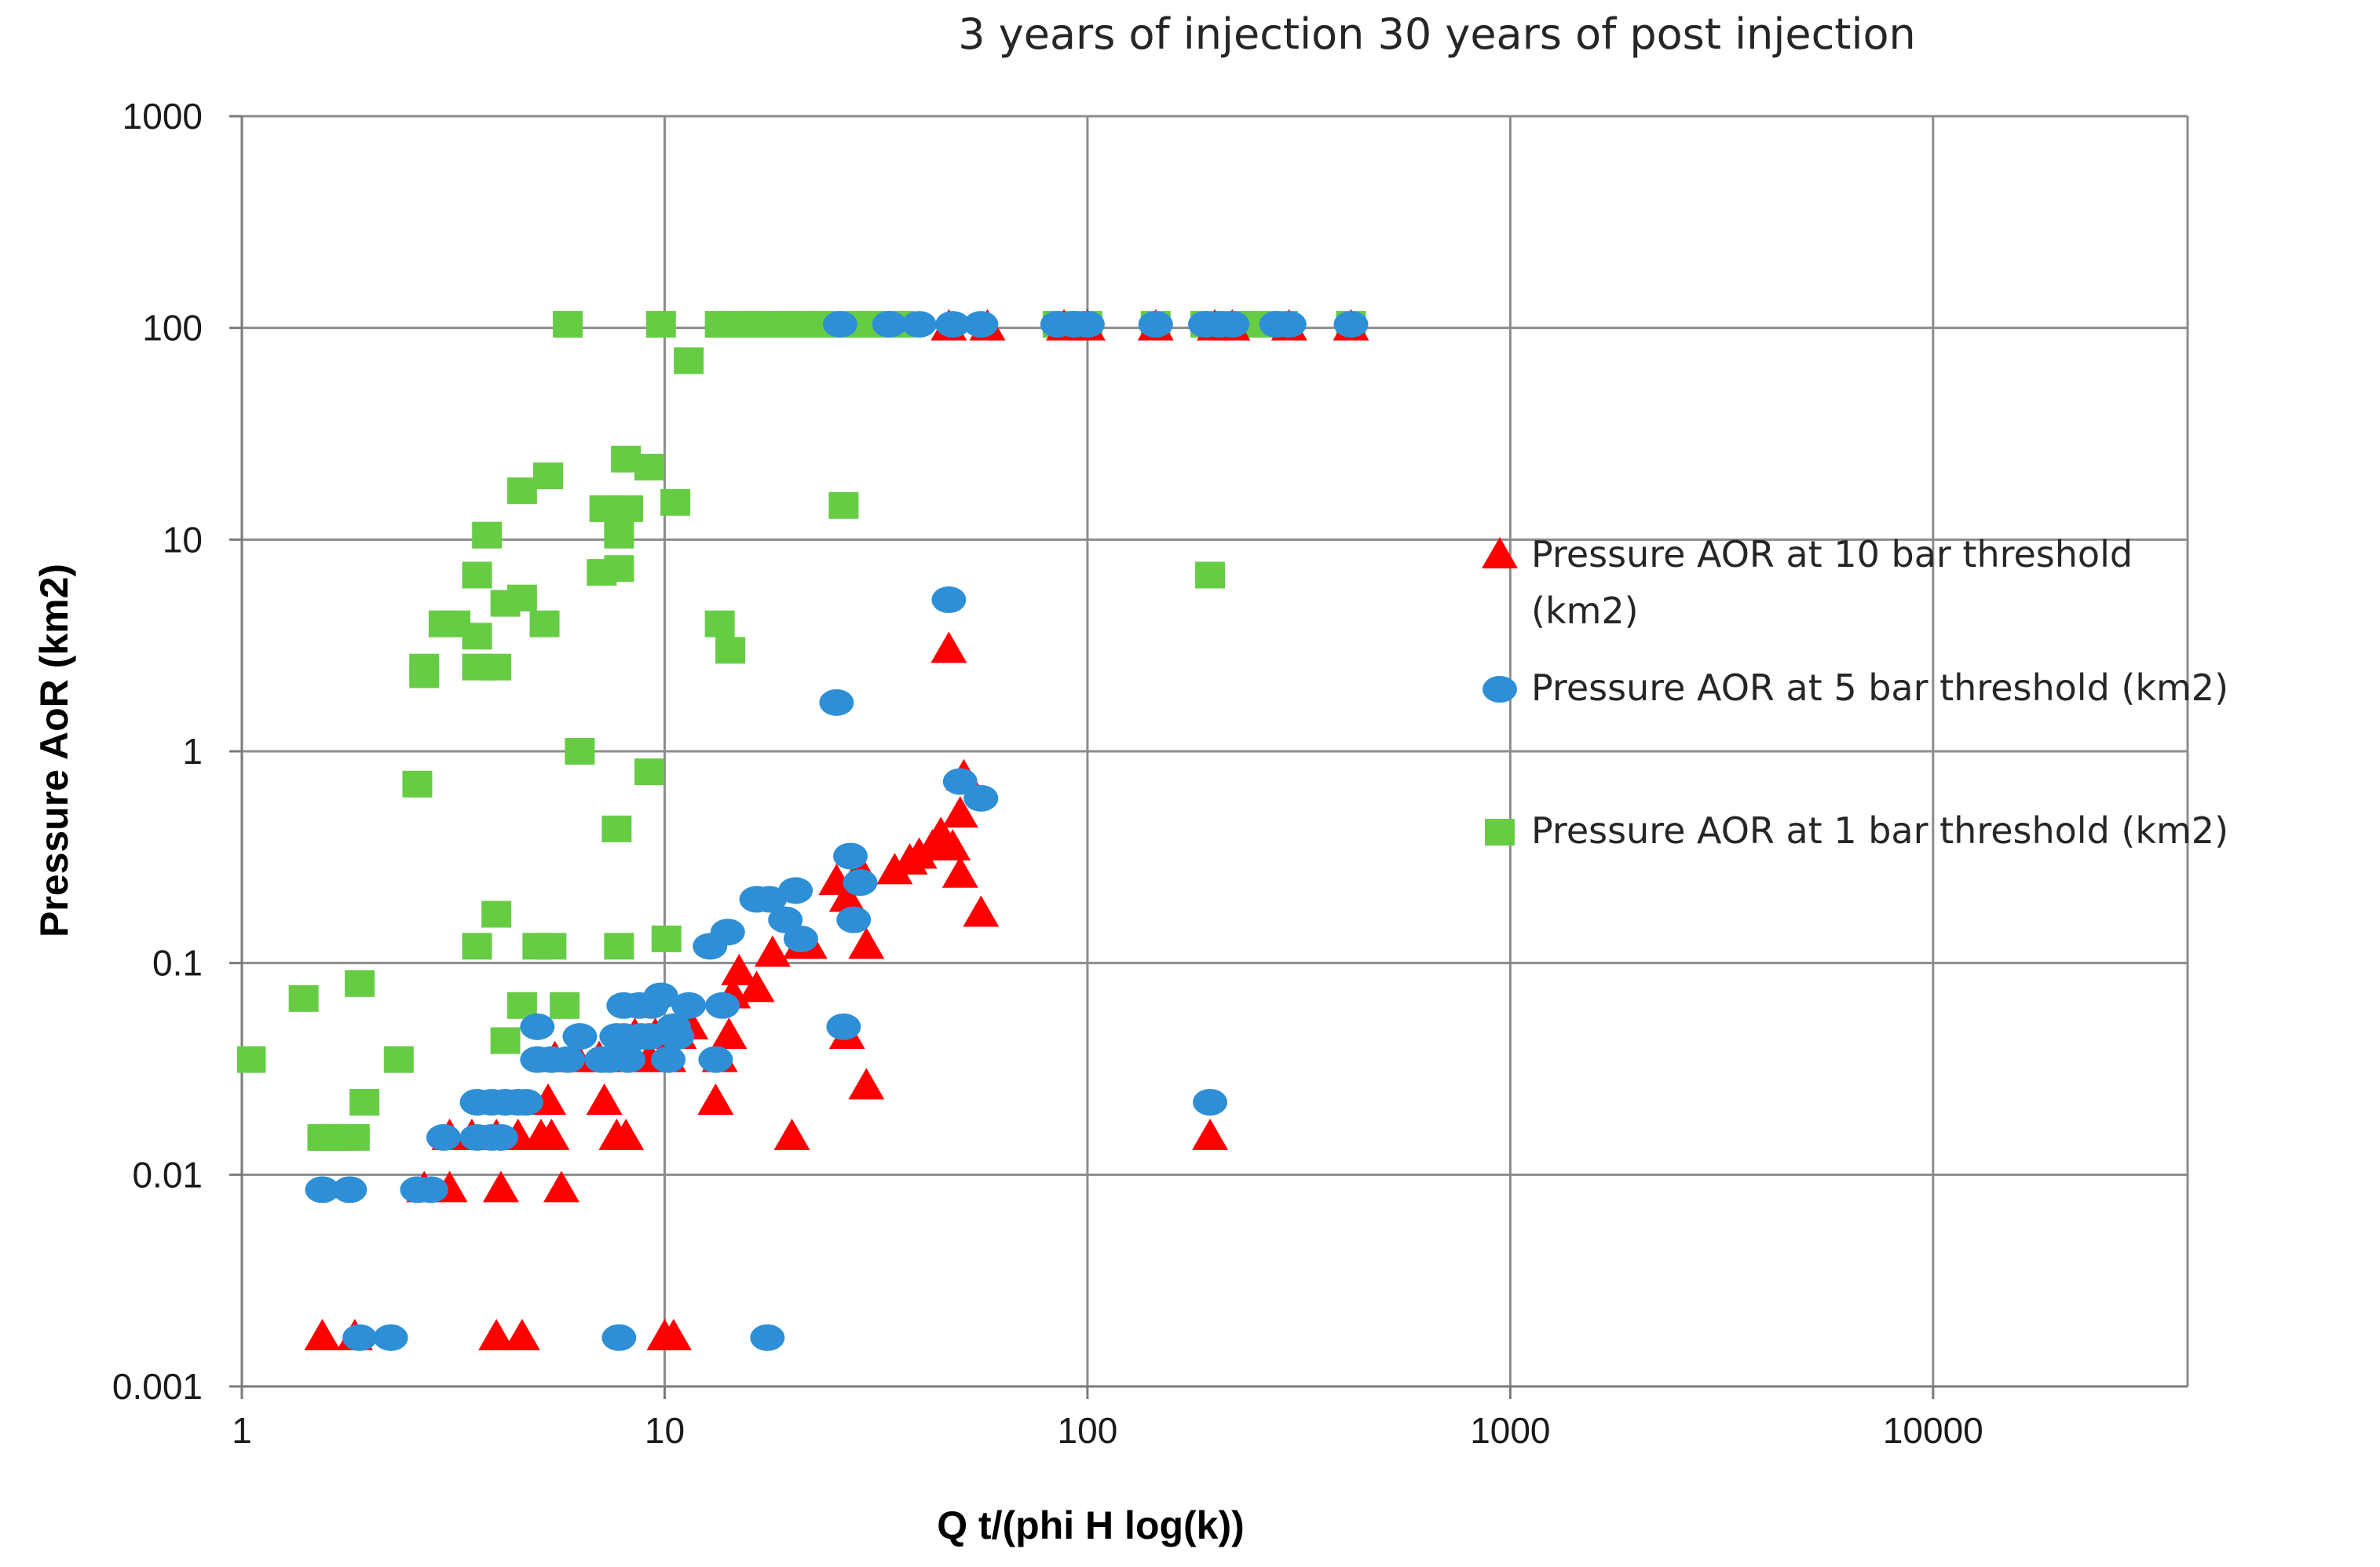  I want to click on y-tick-labels: 0.001 0.01 0.1 1 10 100 1000, so click(157, 751).